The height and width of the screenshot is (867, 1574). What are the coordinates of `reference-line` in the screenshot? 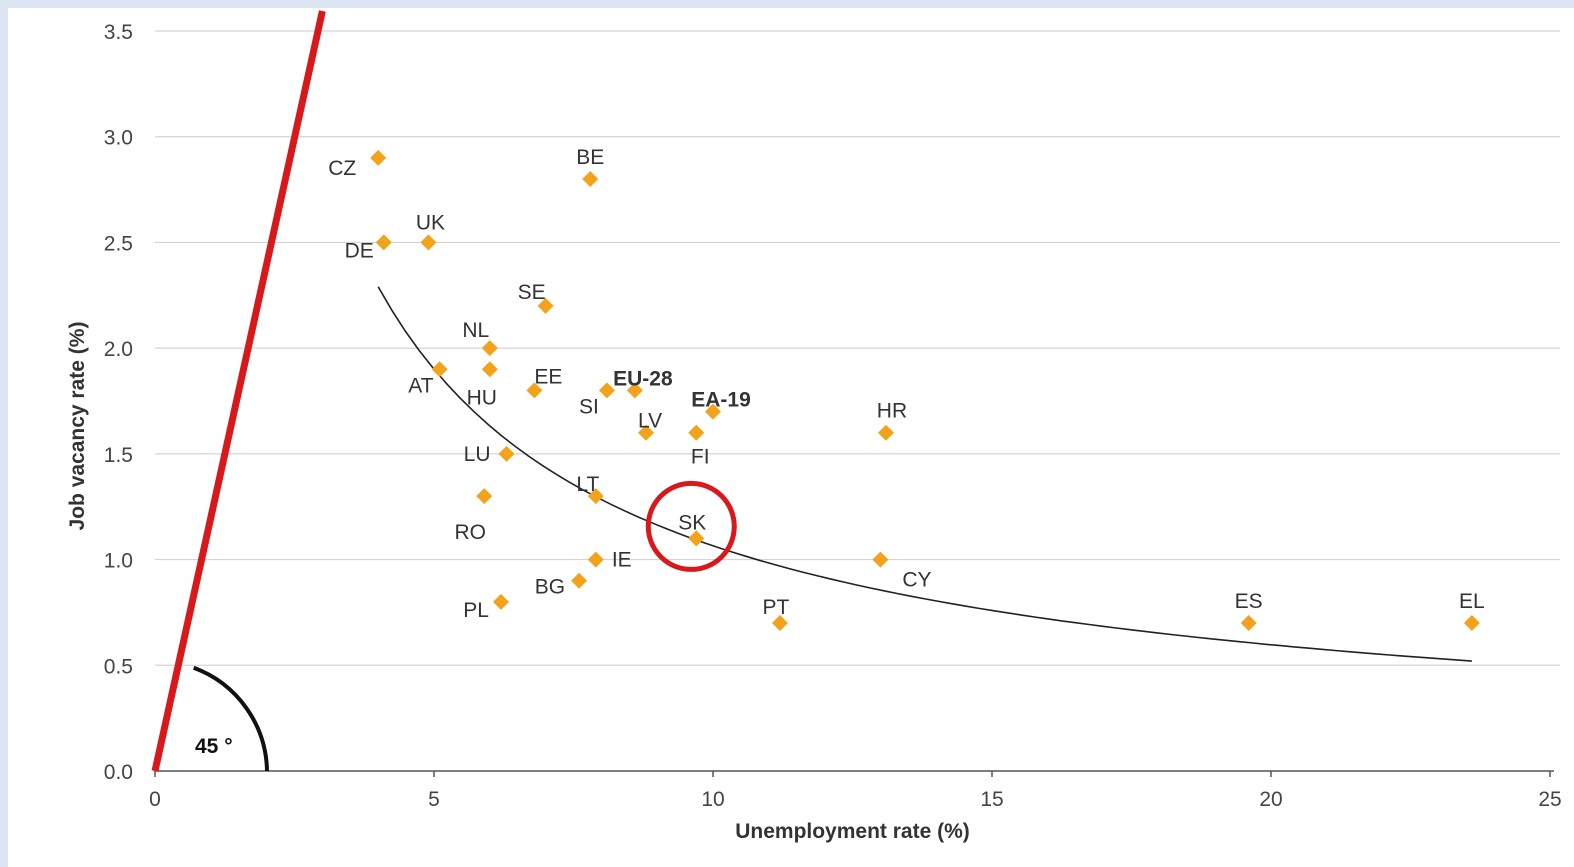 It's located at (238, 391).